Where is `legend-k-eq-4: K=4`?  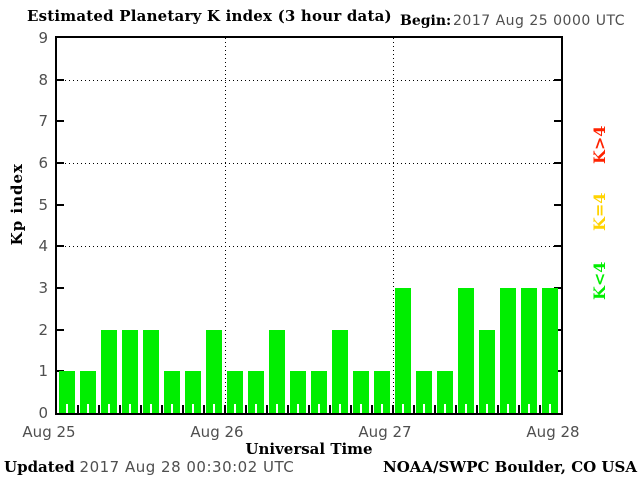 legend-k-eq-4: K=4 is located at coordinates (599, 212).